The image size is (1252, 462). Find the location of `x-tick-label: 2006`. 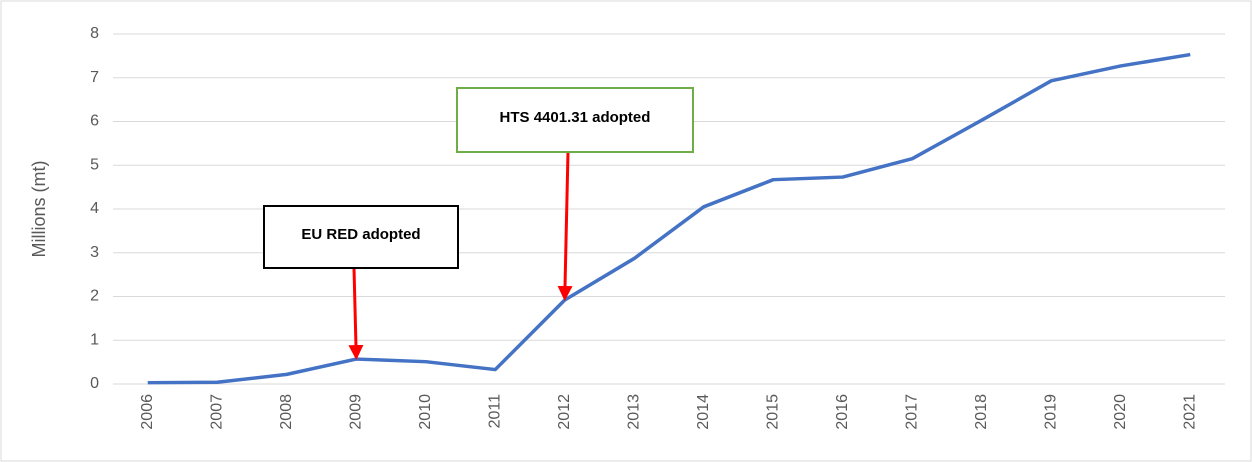

x-tick-label: 2006 is located at coordinates (147, 412).